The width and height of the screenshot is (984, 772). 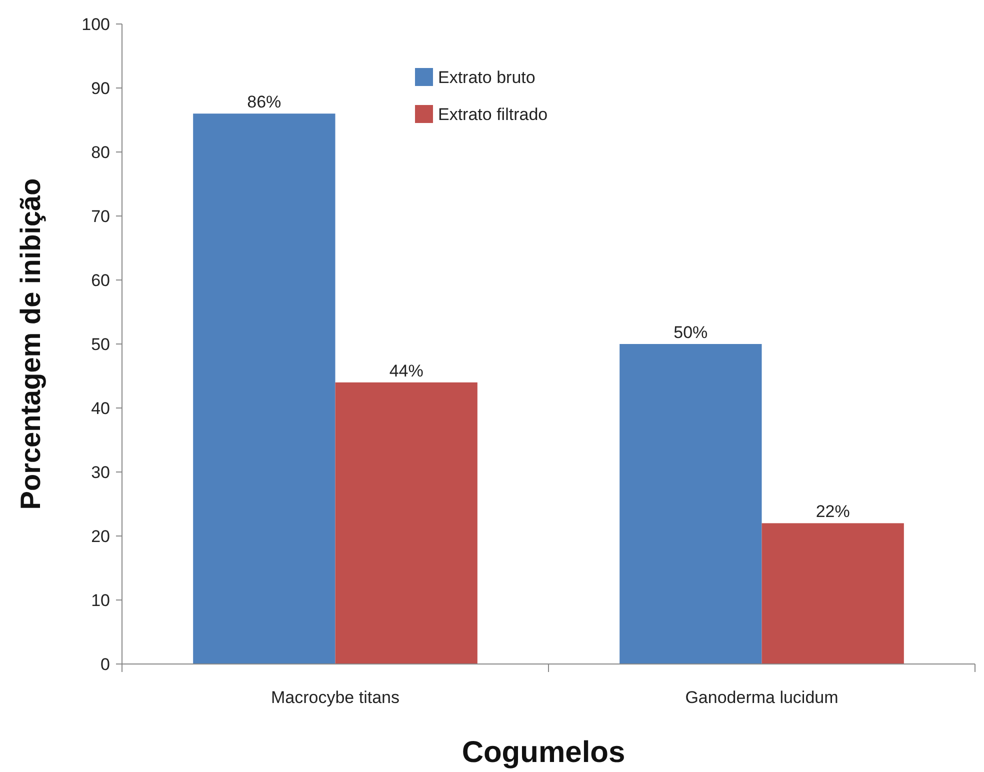 What do you see at coordinates (100, 472) in the screenshot?
I see `y-tick-label: 30` at bounding box center [100, 472].